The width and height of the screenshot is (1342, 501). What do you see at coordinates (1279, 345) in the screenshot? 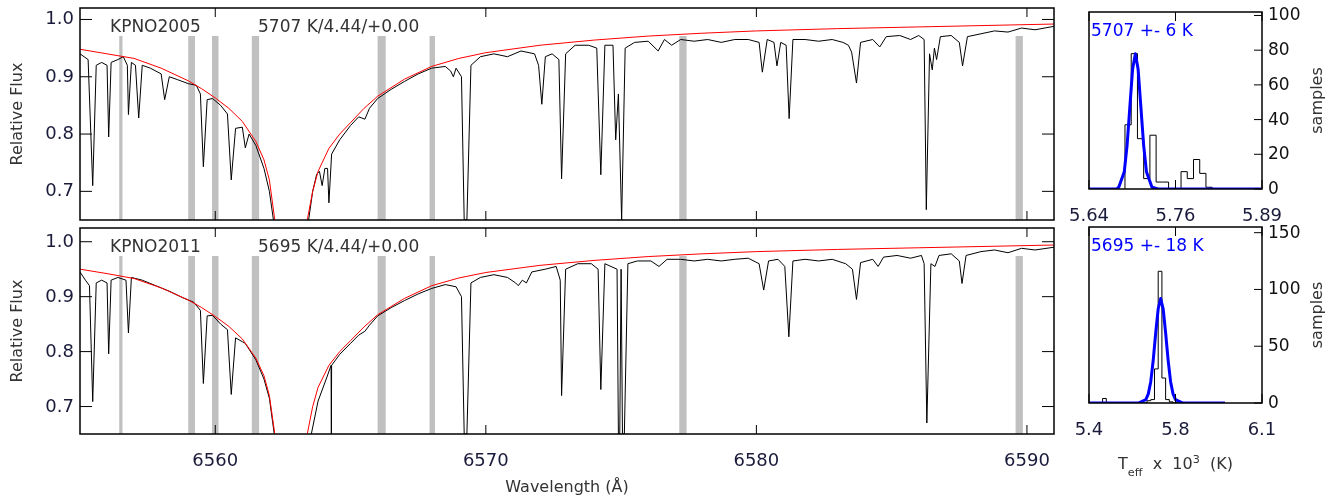
I see `y2-tick-label: 50` at bounding box center [1279, 345].